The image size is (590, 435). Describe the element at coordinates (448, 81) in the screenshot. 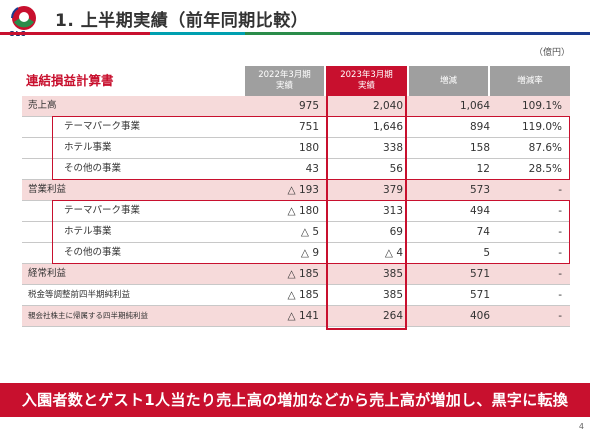

I see `column-header-change: 増減` at that location.